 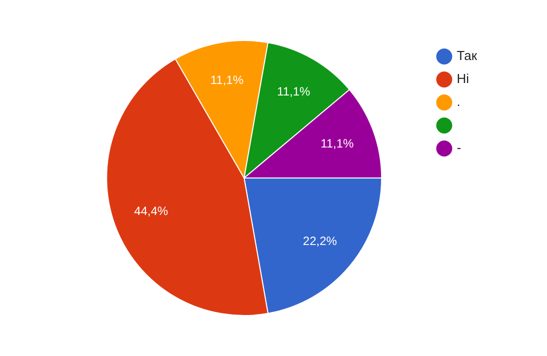 What do you see at coordinates (151, 211) in the screenshot?
I see `data-label: 44,4%` at bounding box center [151, 211].